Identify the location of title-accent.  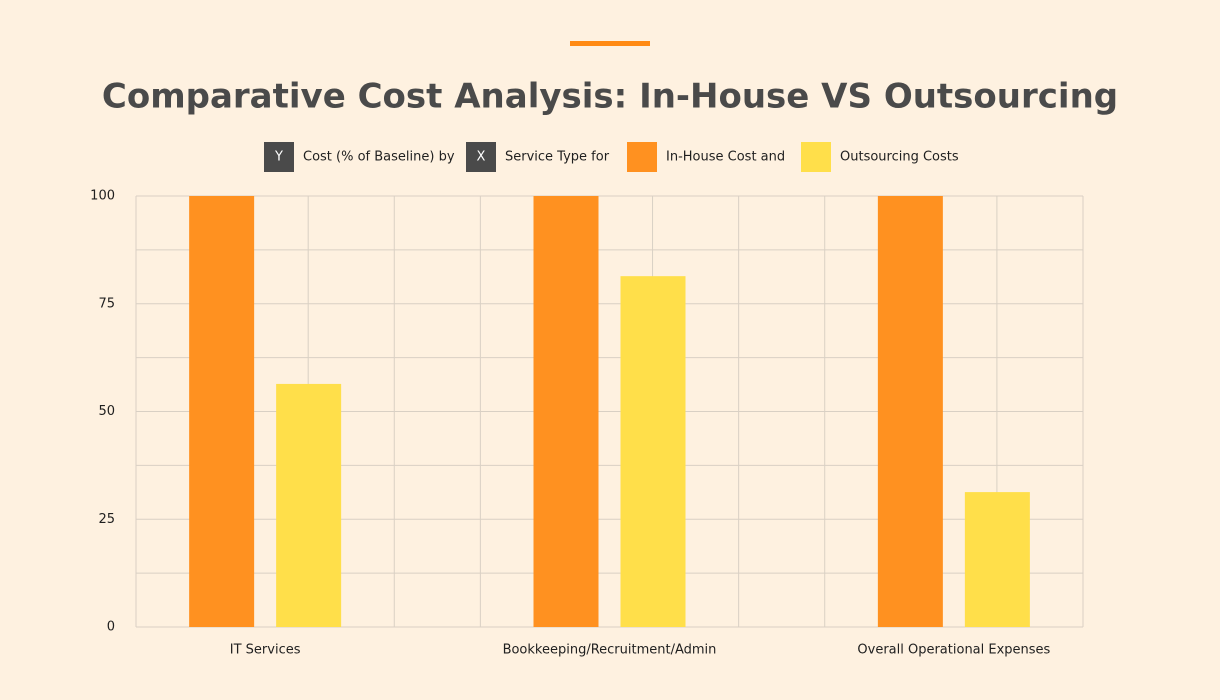
(610, 43).